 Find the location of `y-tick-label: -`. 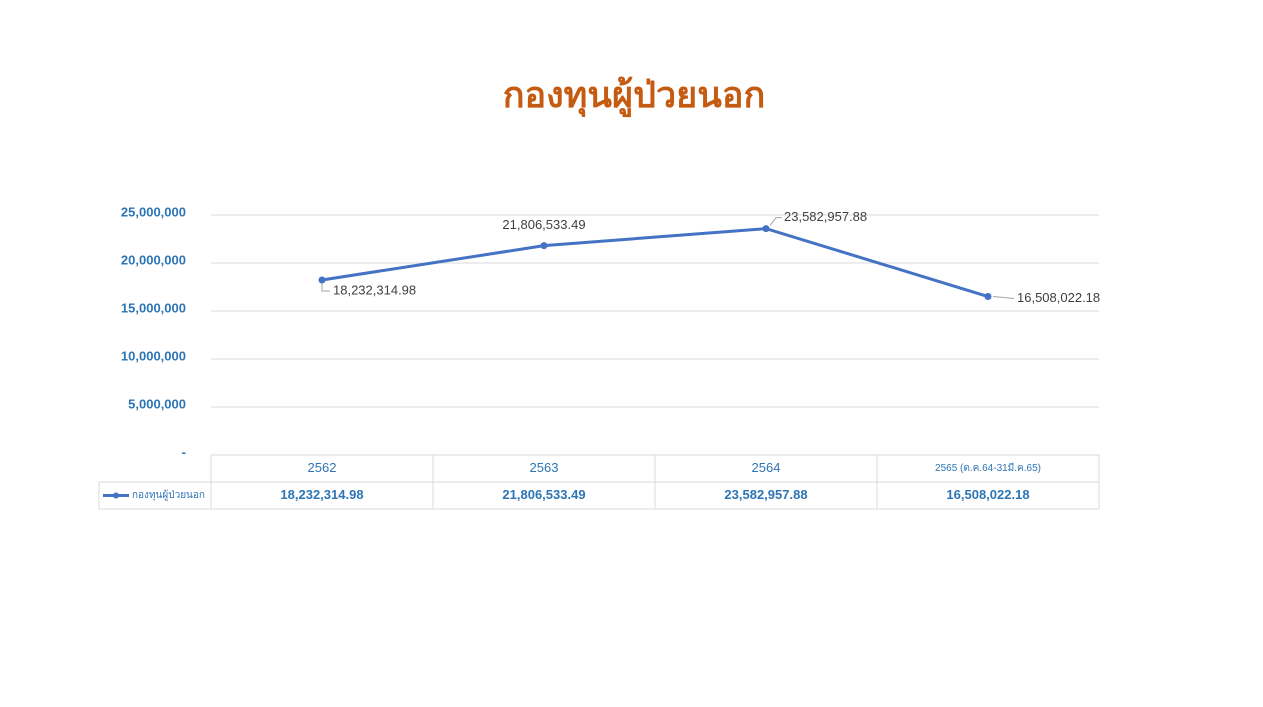

y-tick-label: - is located at coordinates (184, 451).